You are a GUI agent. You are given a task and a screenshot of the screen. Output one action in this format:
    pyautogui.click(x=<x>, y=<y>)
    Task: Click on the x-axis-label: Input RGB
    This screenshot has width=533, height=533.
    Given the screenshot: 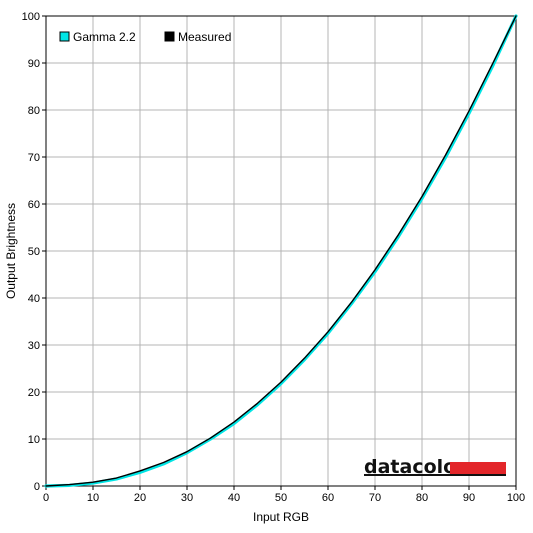 What is the action you would take?
    pyautogui.click(x=281, y=517)
    